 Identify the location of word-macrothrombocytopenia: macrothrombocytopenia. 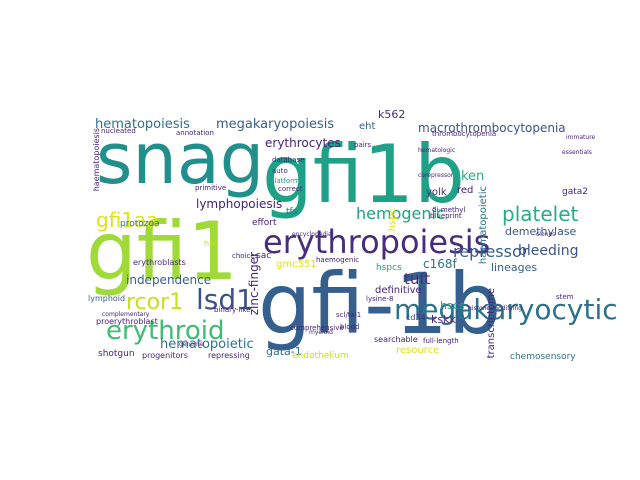
(492, 128).